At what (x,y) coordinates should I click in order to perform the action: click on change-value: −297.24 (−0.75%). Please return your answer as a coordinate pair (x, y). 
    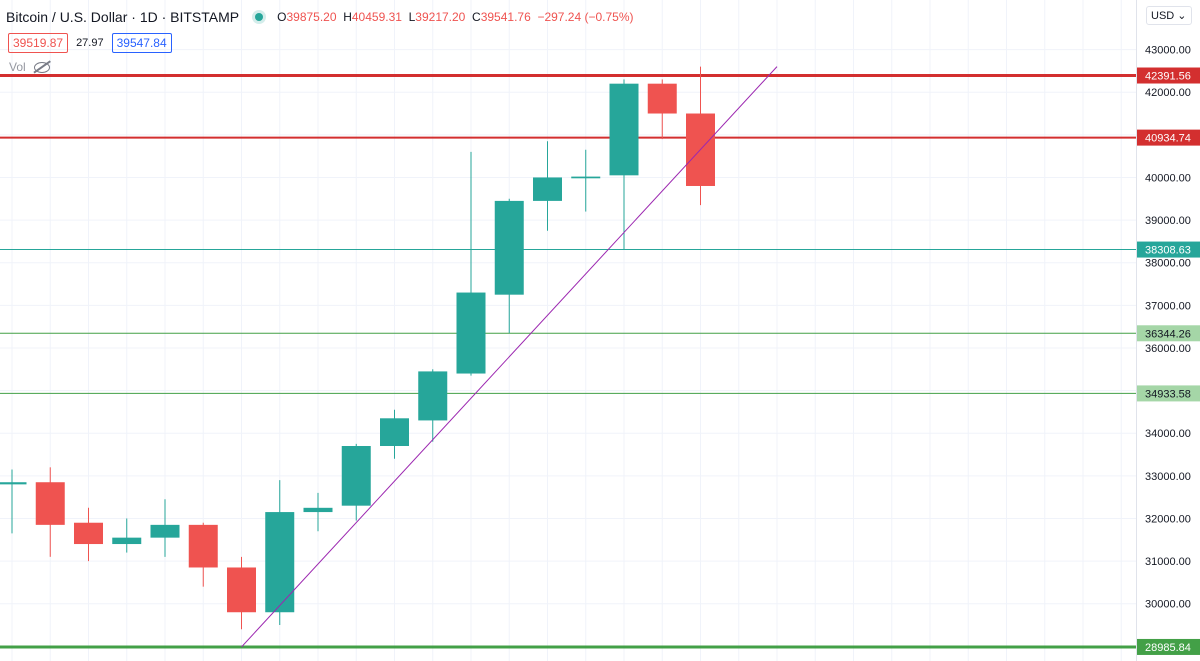
    Looking at the image, I should click on (585, 17).